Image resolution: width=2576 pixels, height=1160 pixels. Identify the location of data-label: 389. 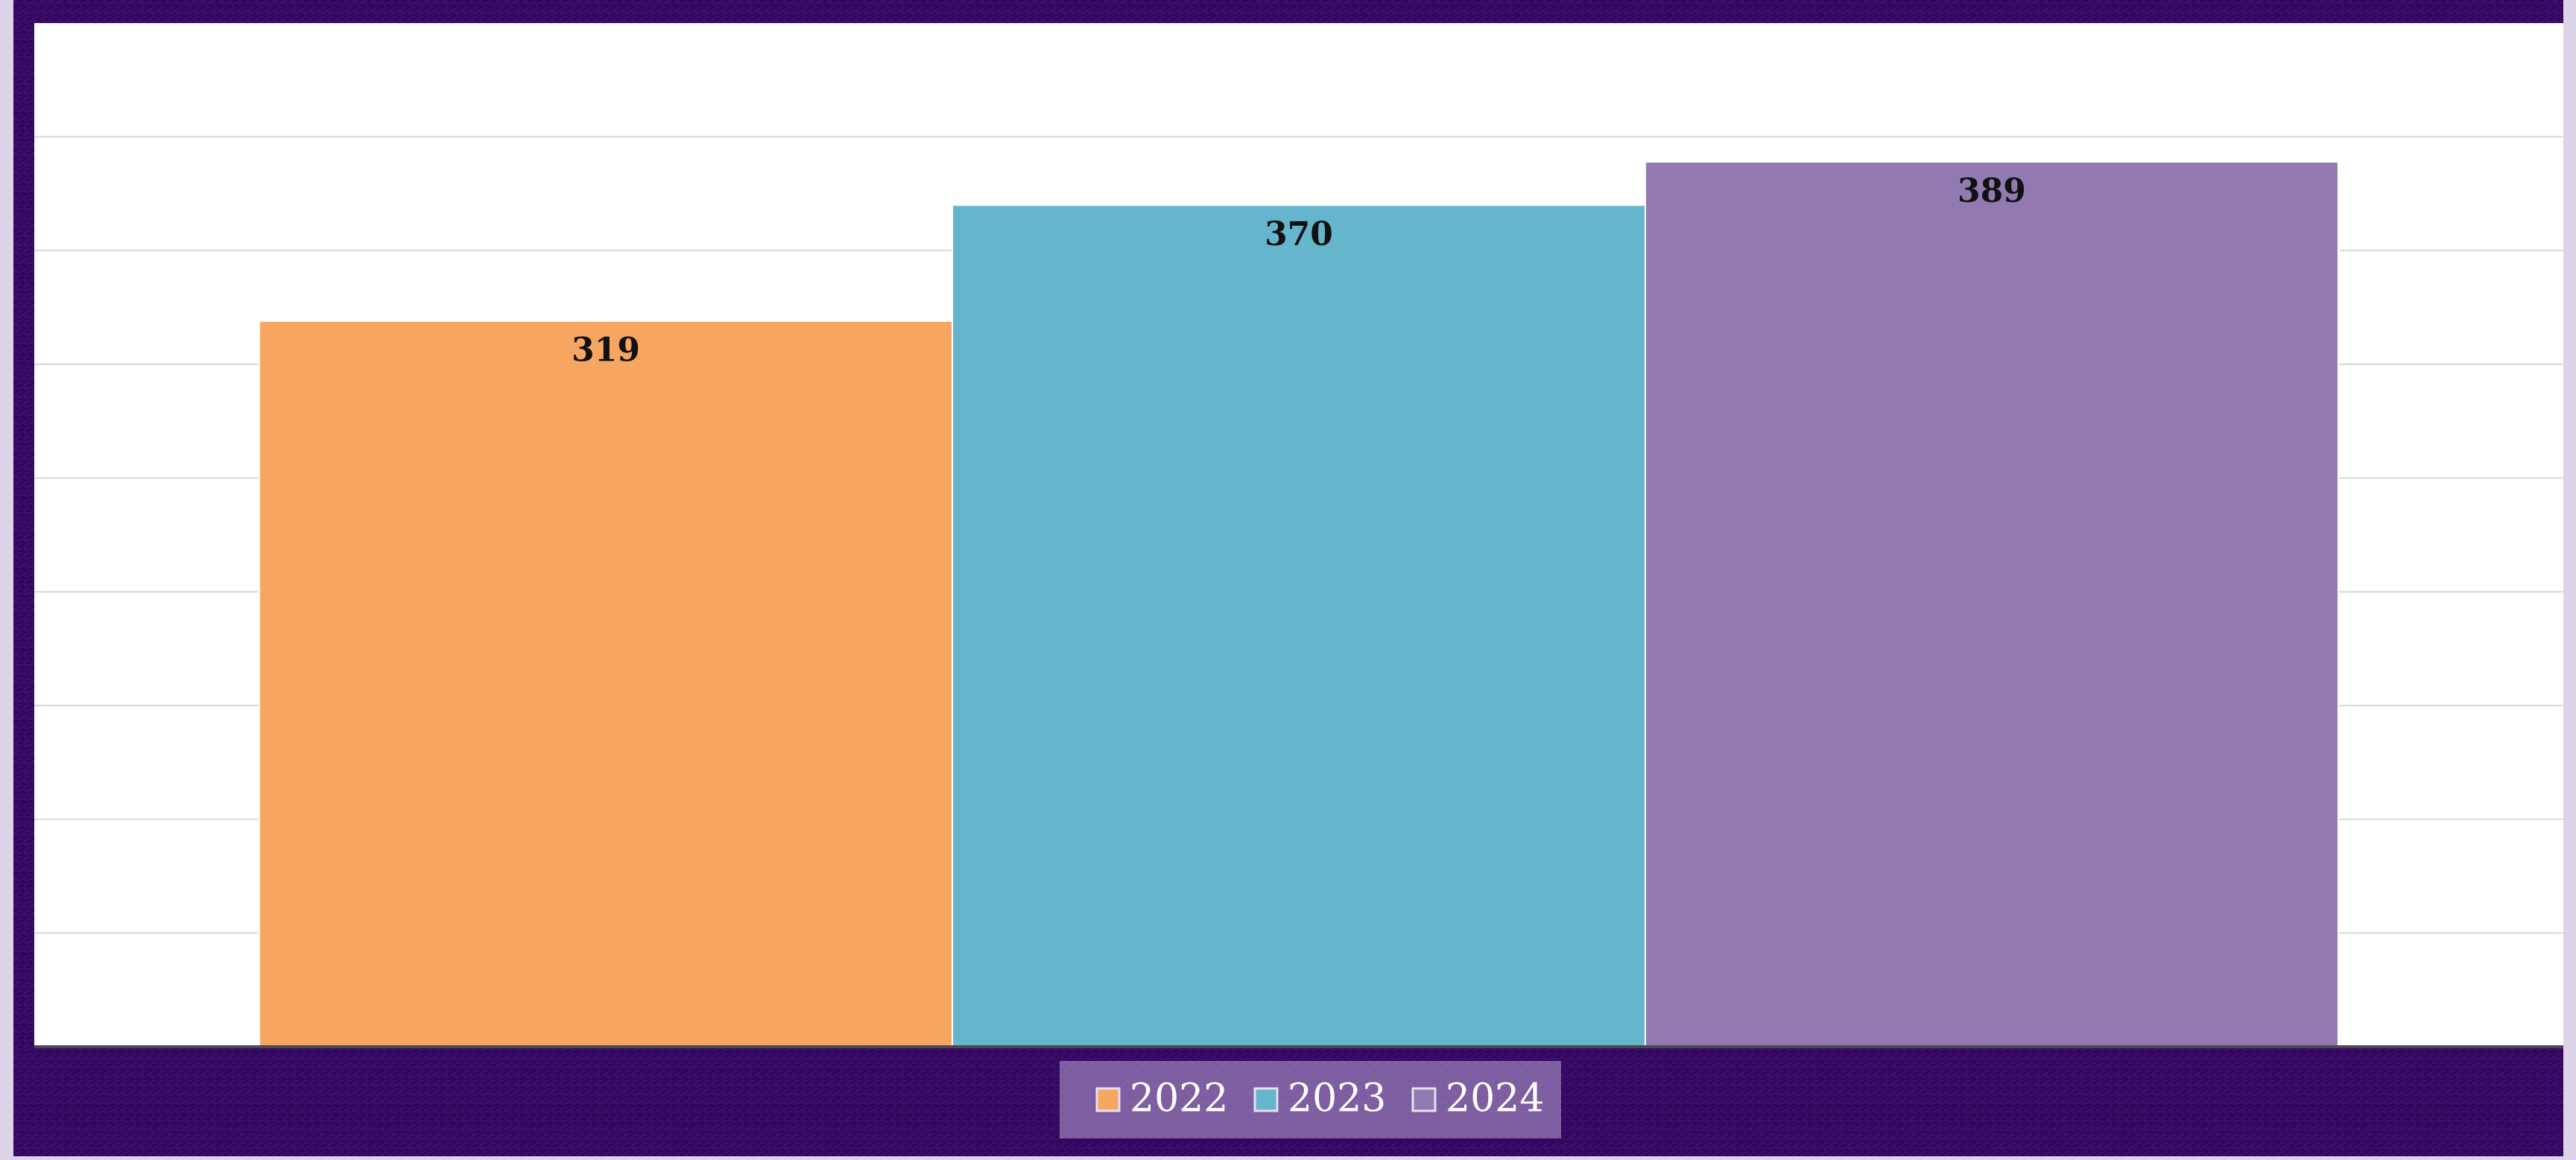
(1992, 191).